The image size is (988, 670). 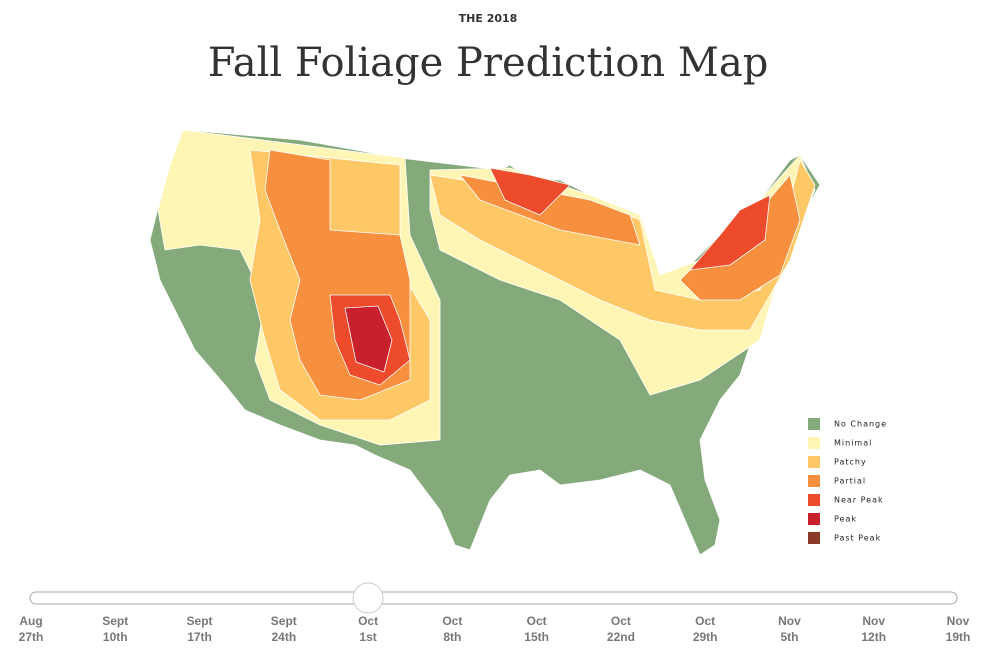 I want to click on legend-label: Minimal, so click(x=853, y=443).